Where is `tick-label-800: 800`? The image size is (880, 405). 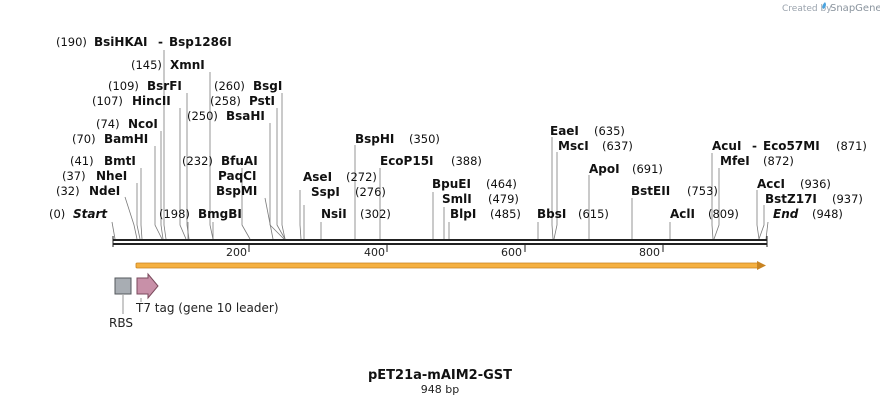 tick-label-800: 800 is located at coordinates (649, 252).